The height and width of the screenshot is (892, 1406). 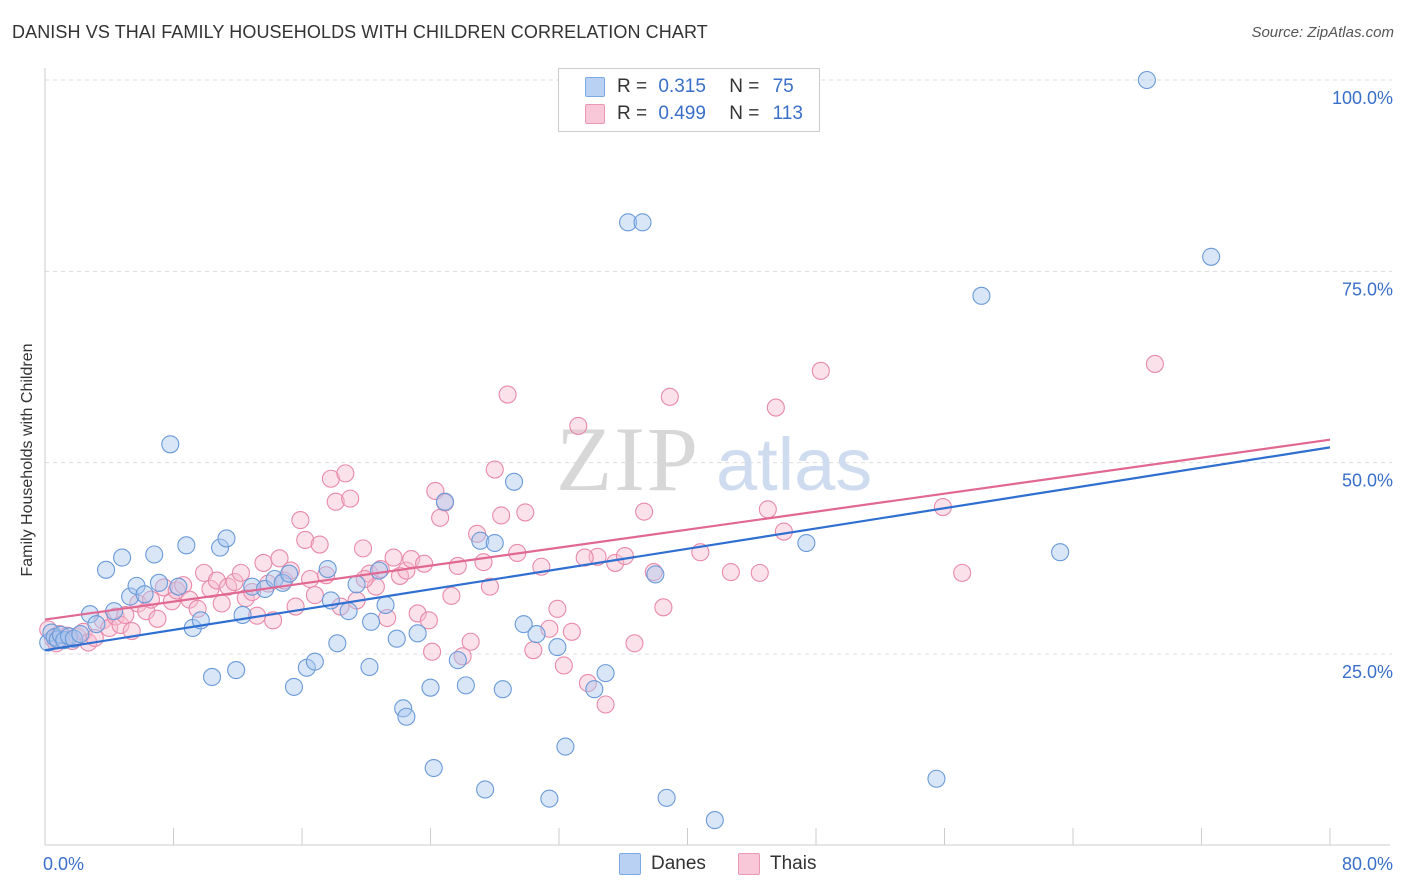 What do you see at coordinates (595, 114) in the screenshot?
I see `thais-swatch` at bounding box center [595, 114].